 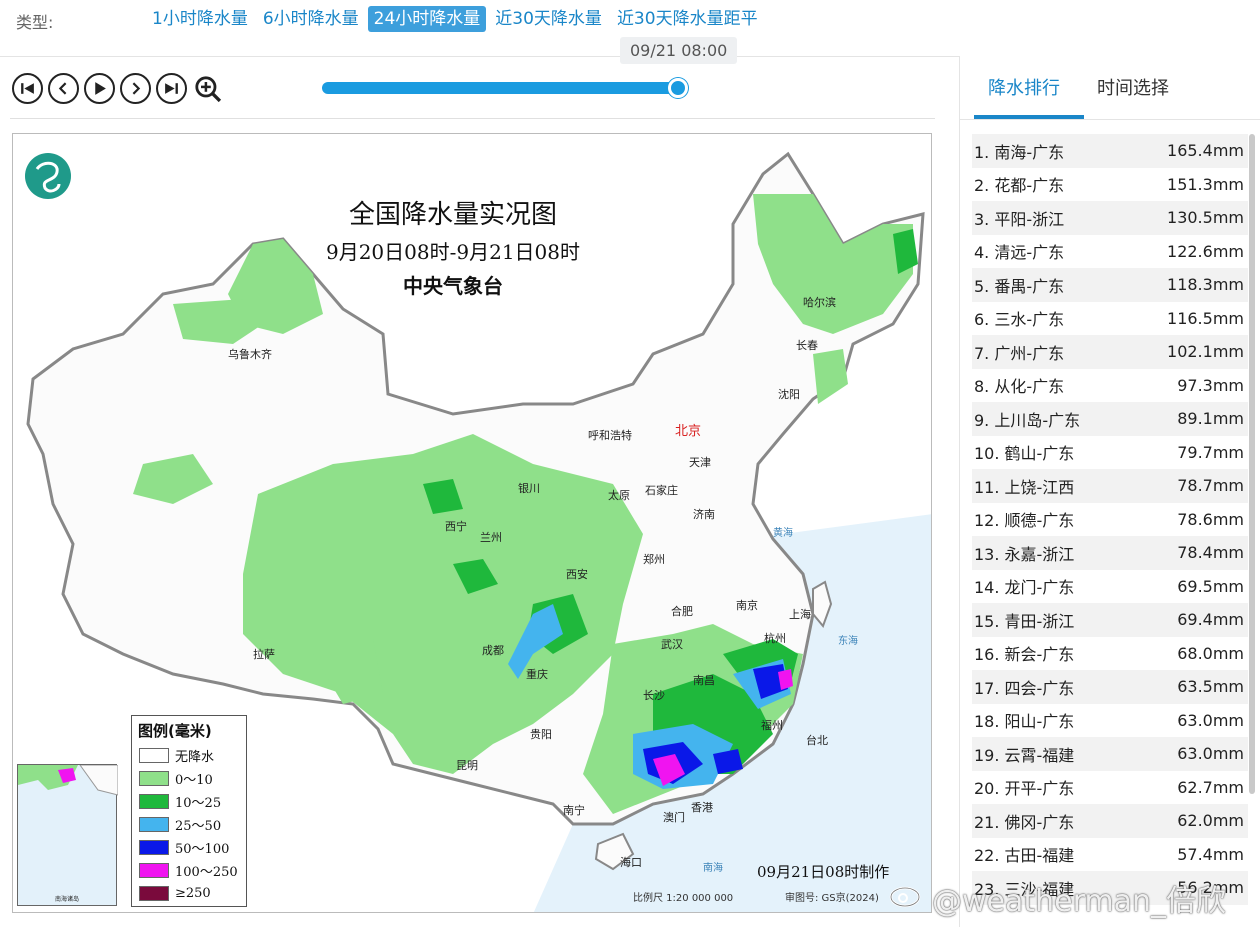 I want to click on cma-logo-icon, so click(x=48, y=176).